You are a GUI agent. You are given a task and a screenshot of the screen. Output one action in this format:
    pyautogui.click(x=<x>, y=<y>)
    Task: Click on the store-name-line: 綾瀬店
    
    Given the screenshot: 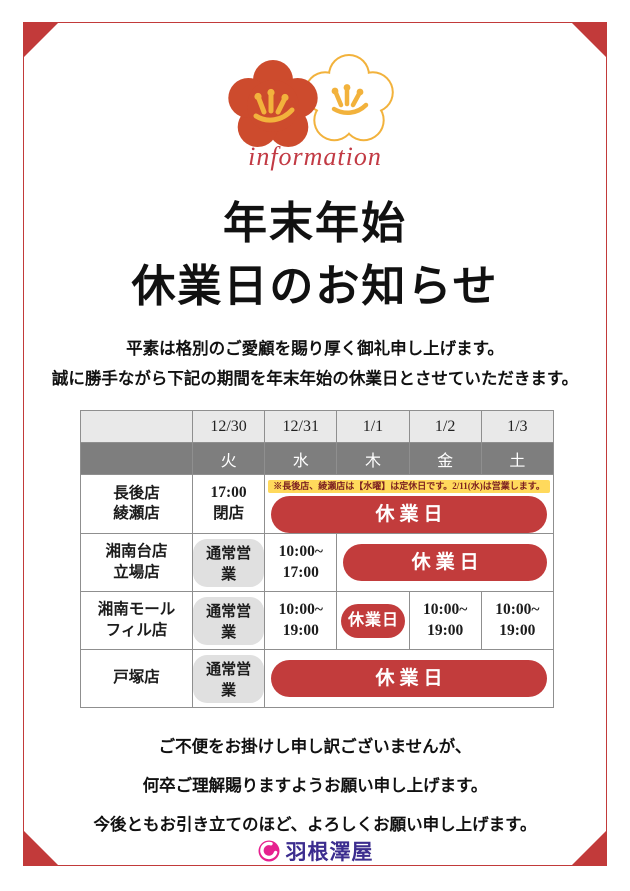 What is the action you would take?
    pyautogui.click(x=136, y=513)
    